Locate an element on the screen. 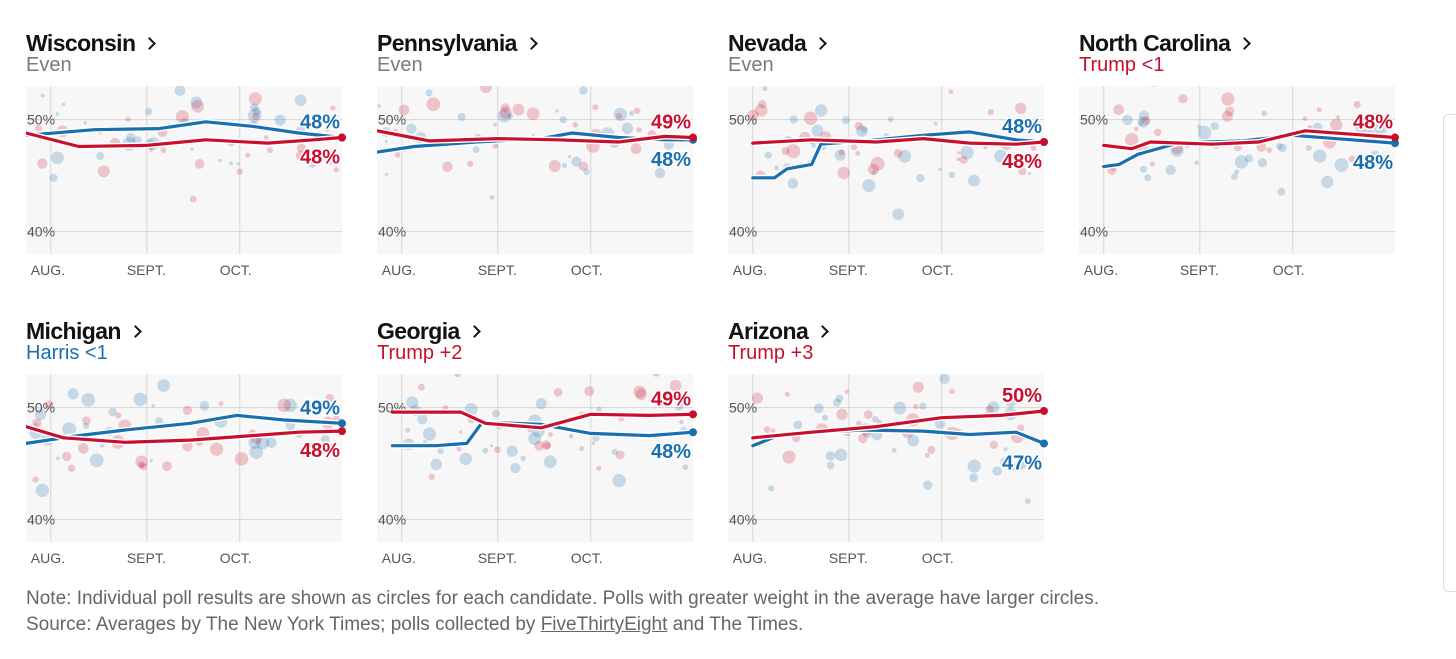 The image size is (1456, 659). state-title-link: Nevada is located at coordinates (778, 43).